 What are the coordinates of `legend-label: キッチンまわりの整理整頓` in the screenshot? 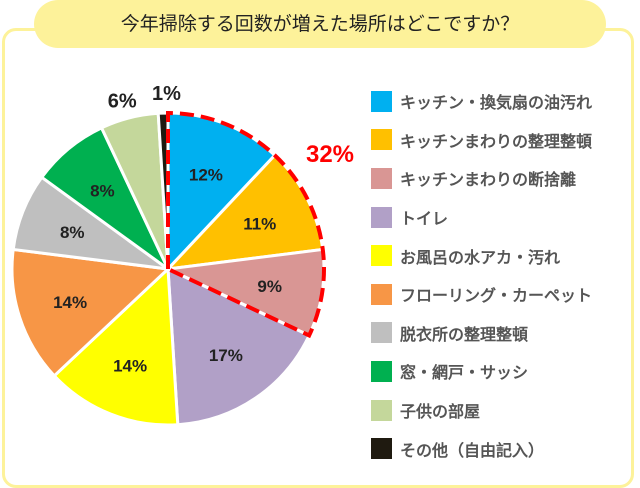 It's located at (496, 141).